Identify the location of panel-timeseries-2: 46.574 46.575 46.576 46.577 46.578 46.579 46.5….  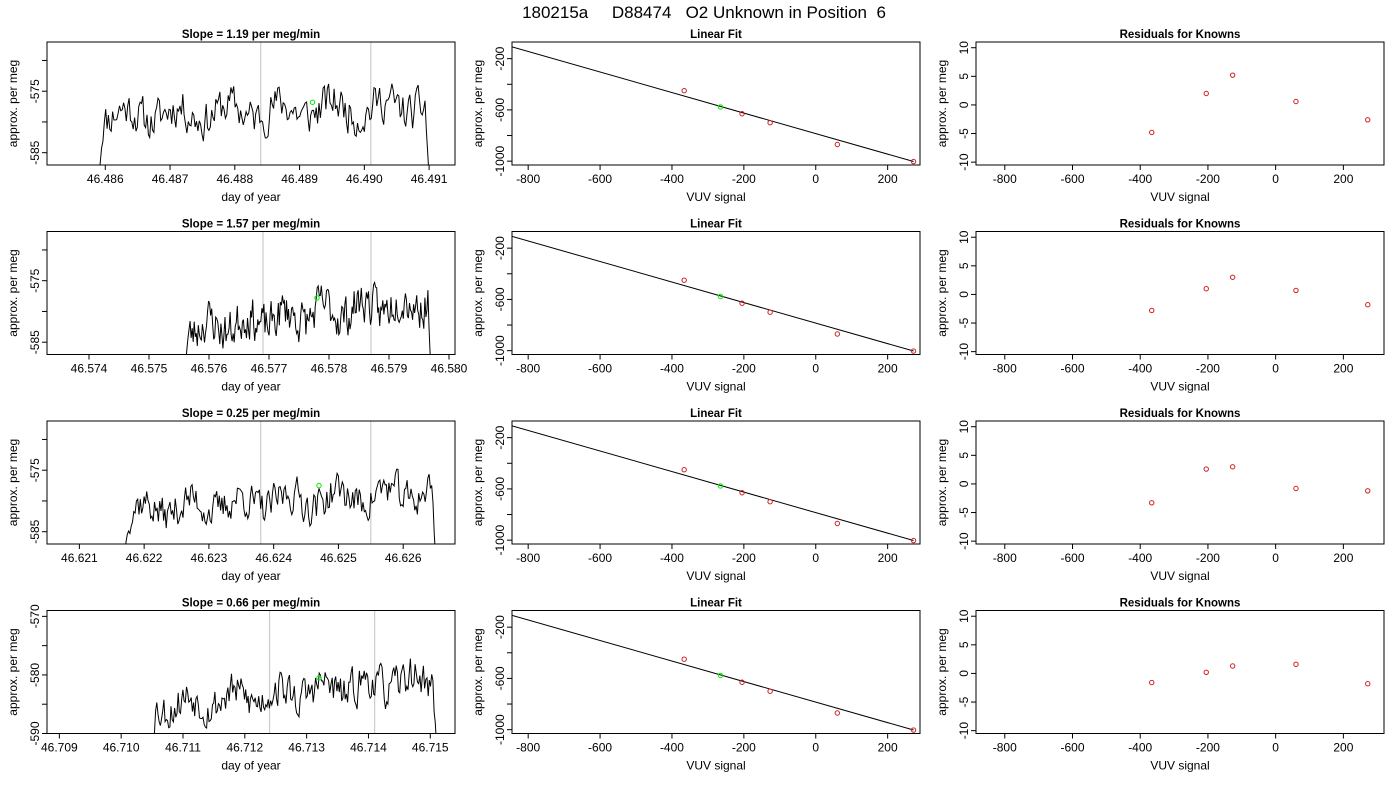
(237, 306).